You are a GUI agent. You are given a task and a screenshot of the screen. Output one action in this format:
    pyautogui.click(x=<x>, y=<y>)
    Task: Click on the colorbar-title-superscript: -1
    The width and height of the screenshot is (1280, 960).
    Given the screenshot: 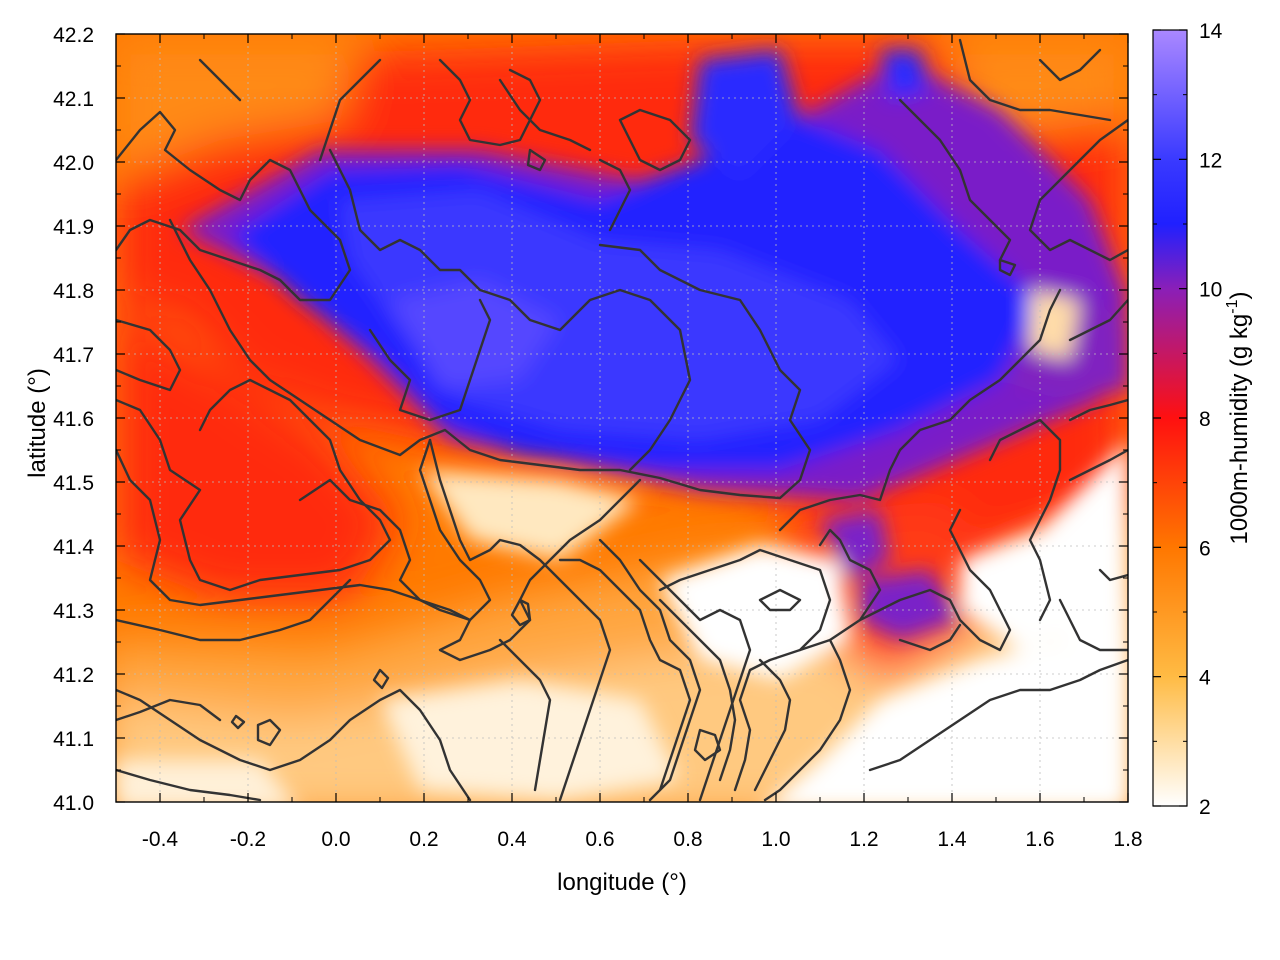 What is the action you would take?
    pyautogui.click(x=1232, y=306)
    